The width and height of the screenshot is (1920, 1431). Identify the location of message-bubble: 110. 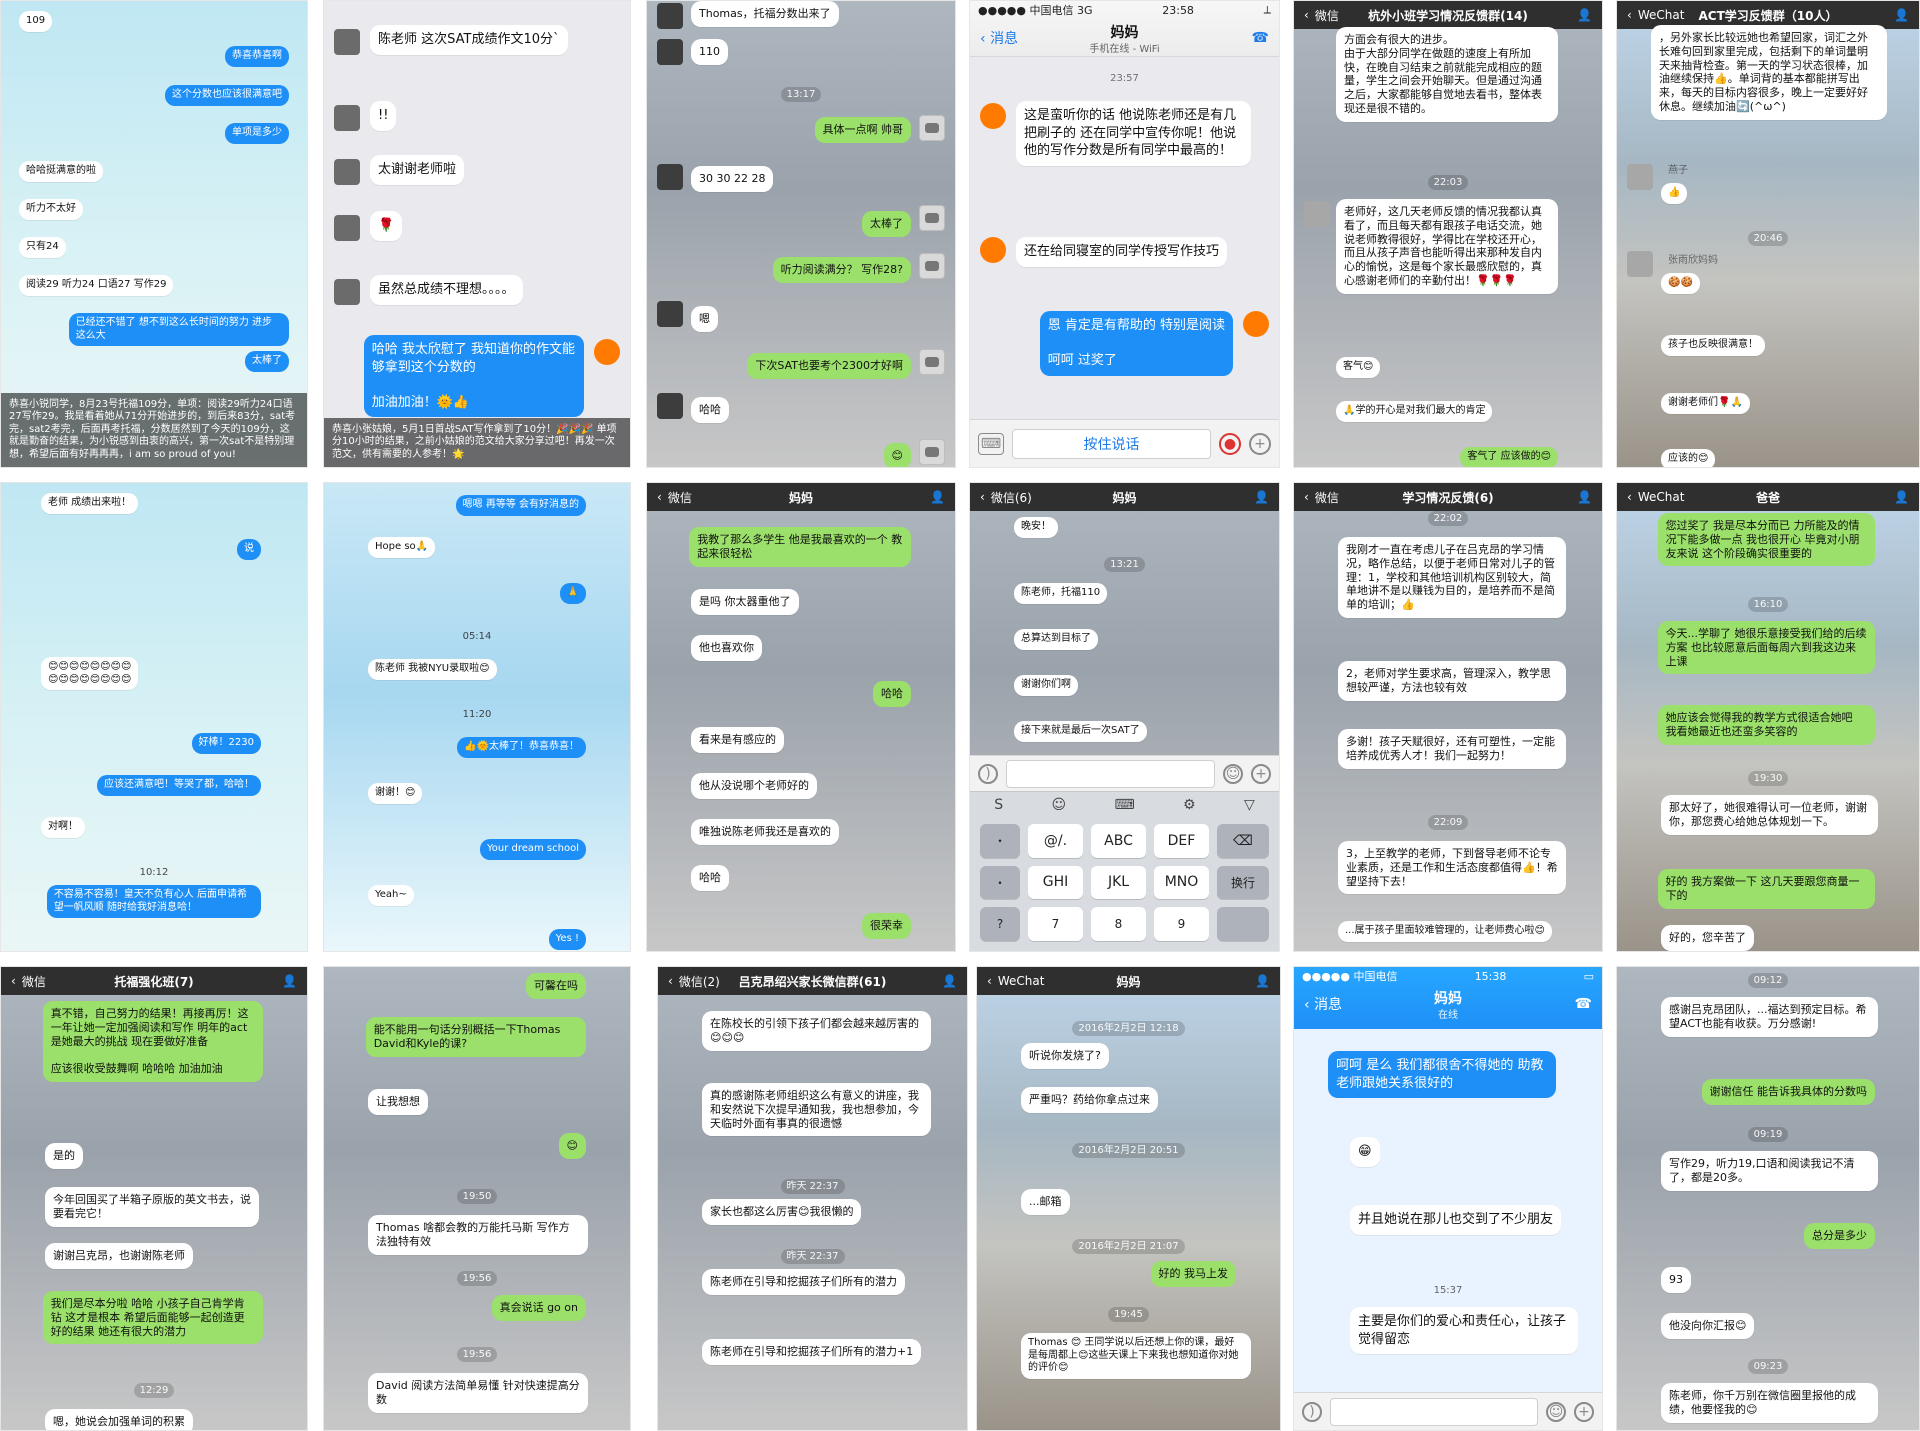
(709, 52).